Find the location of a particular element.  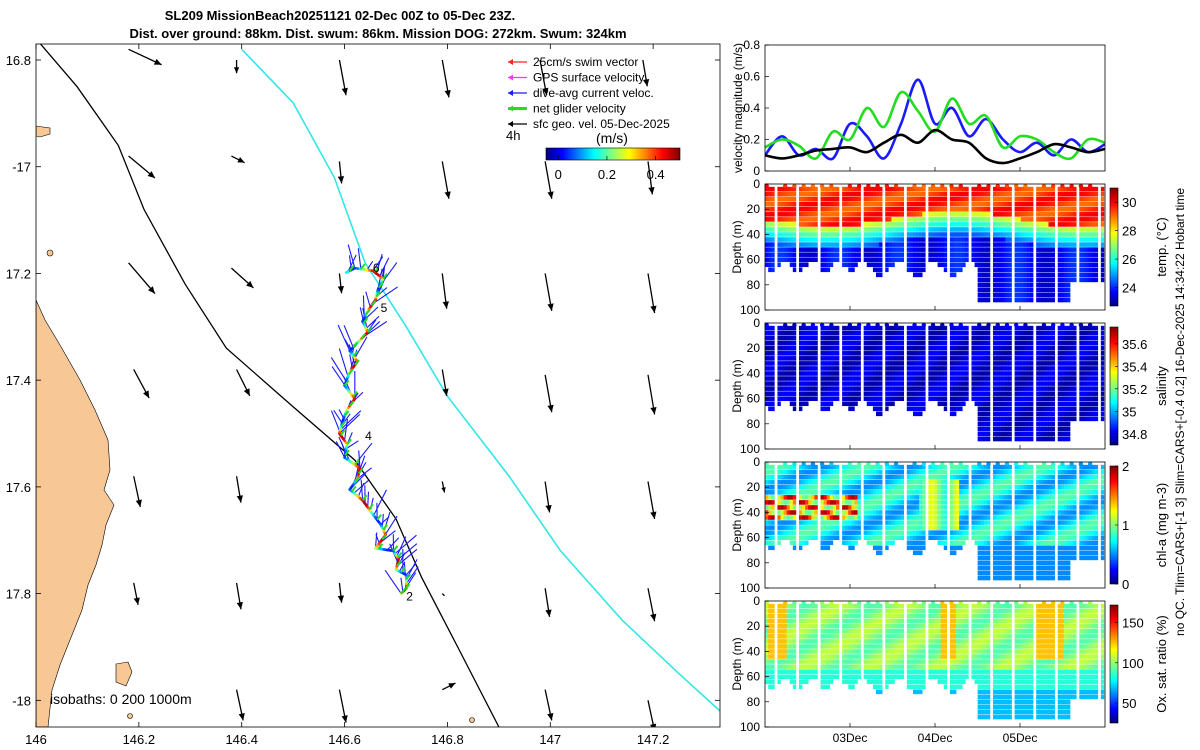

depth-tick-label: 60 is located at coordinates (754, 538).